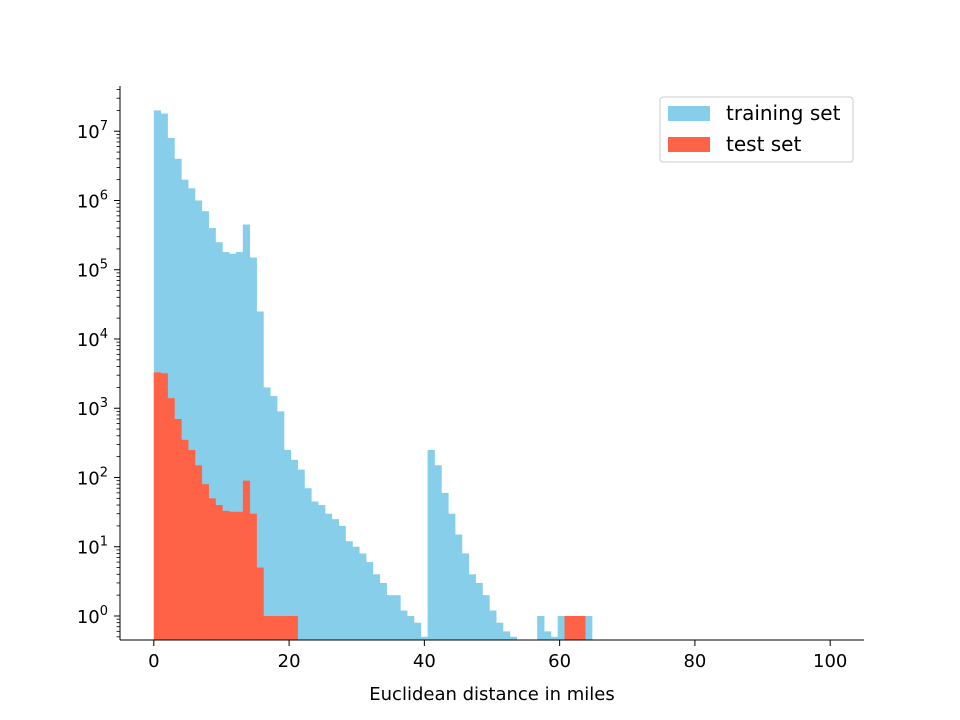  What do you see at coordinates (763, 144) in the screenshot?
I see `legend-label-test-set: test set` at bounding box center [763, 144].